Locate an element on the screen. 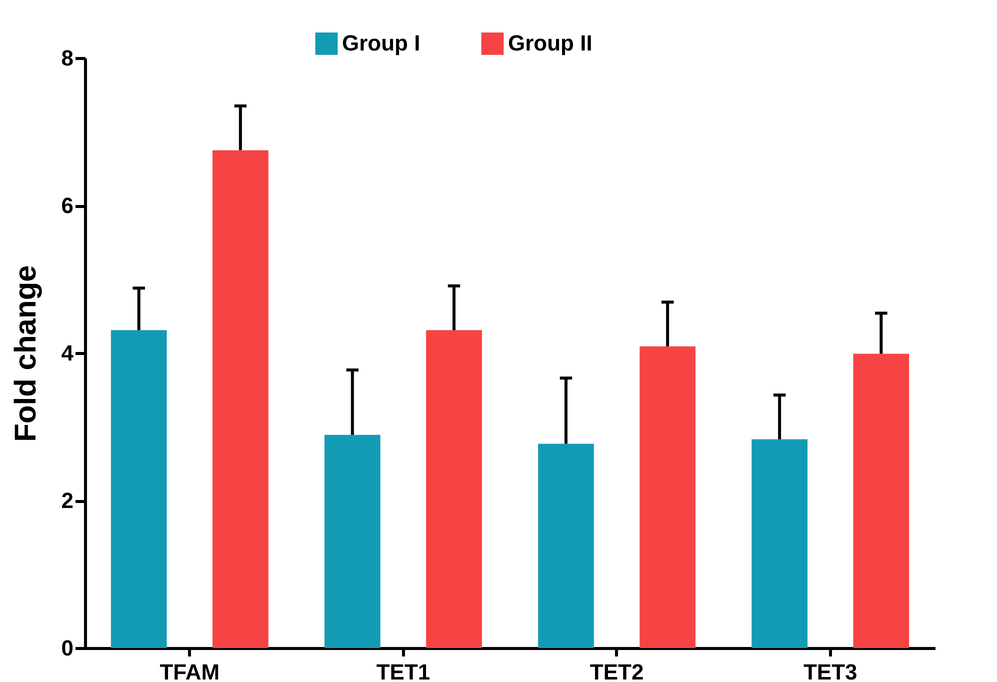 The width and height of the screenshot is (997, 682). x-tick-label: TFAM is located at coordinates (190, 671).